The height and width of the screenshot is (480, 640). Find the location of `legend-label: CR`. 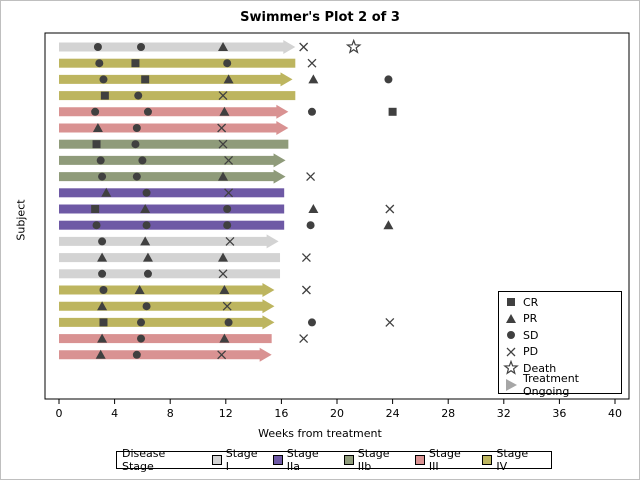

legend-label: CR is located at coordinates (531, 302).